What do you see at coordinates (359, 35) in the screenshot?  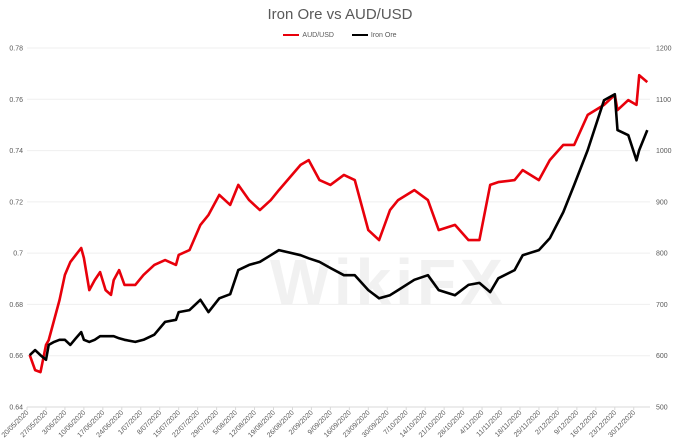 I see `legend-swatch-iron-ore` at bounding box center [359, 35].